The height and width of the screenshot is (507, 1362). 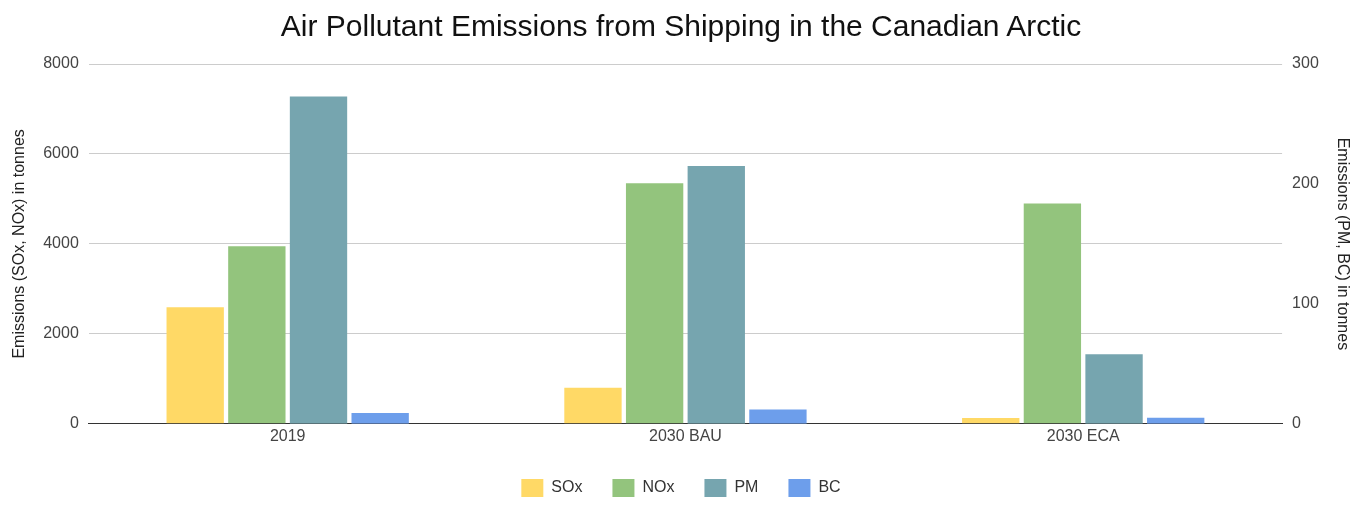 I want to click on y-axis-title: Emissions (SOx, NOx) in tonnes, so click(x=19, y=244).